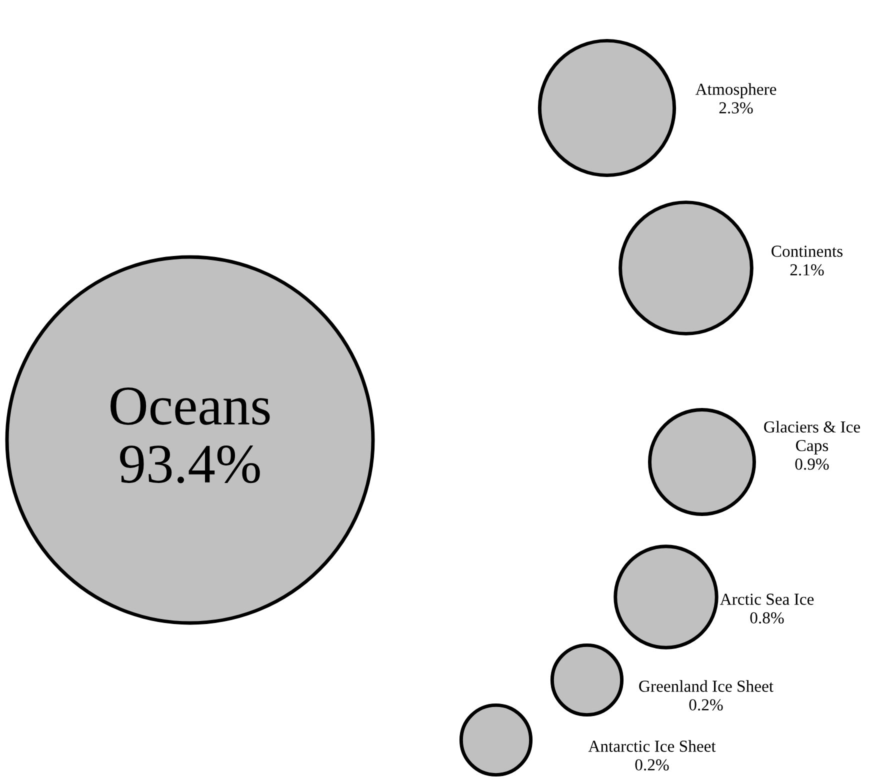 This screenshot has width=869, height=782. Describe the element at coordinates (807, 270) in the screenshot. I see `data-label: 2.1%` at that location.